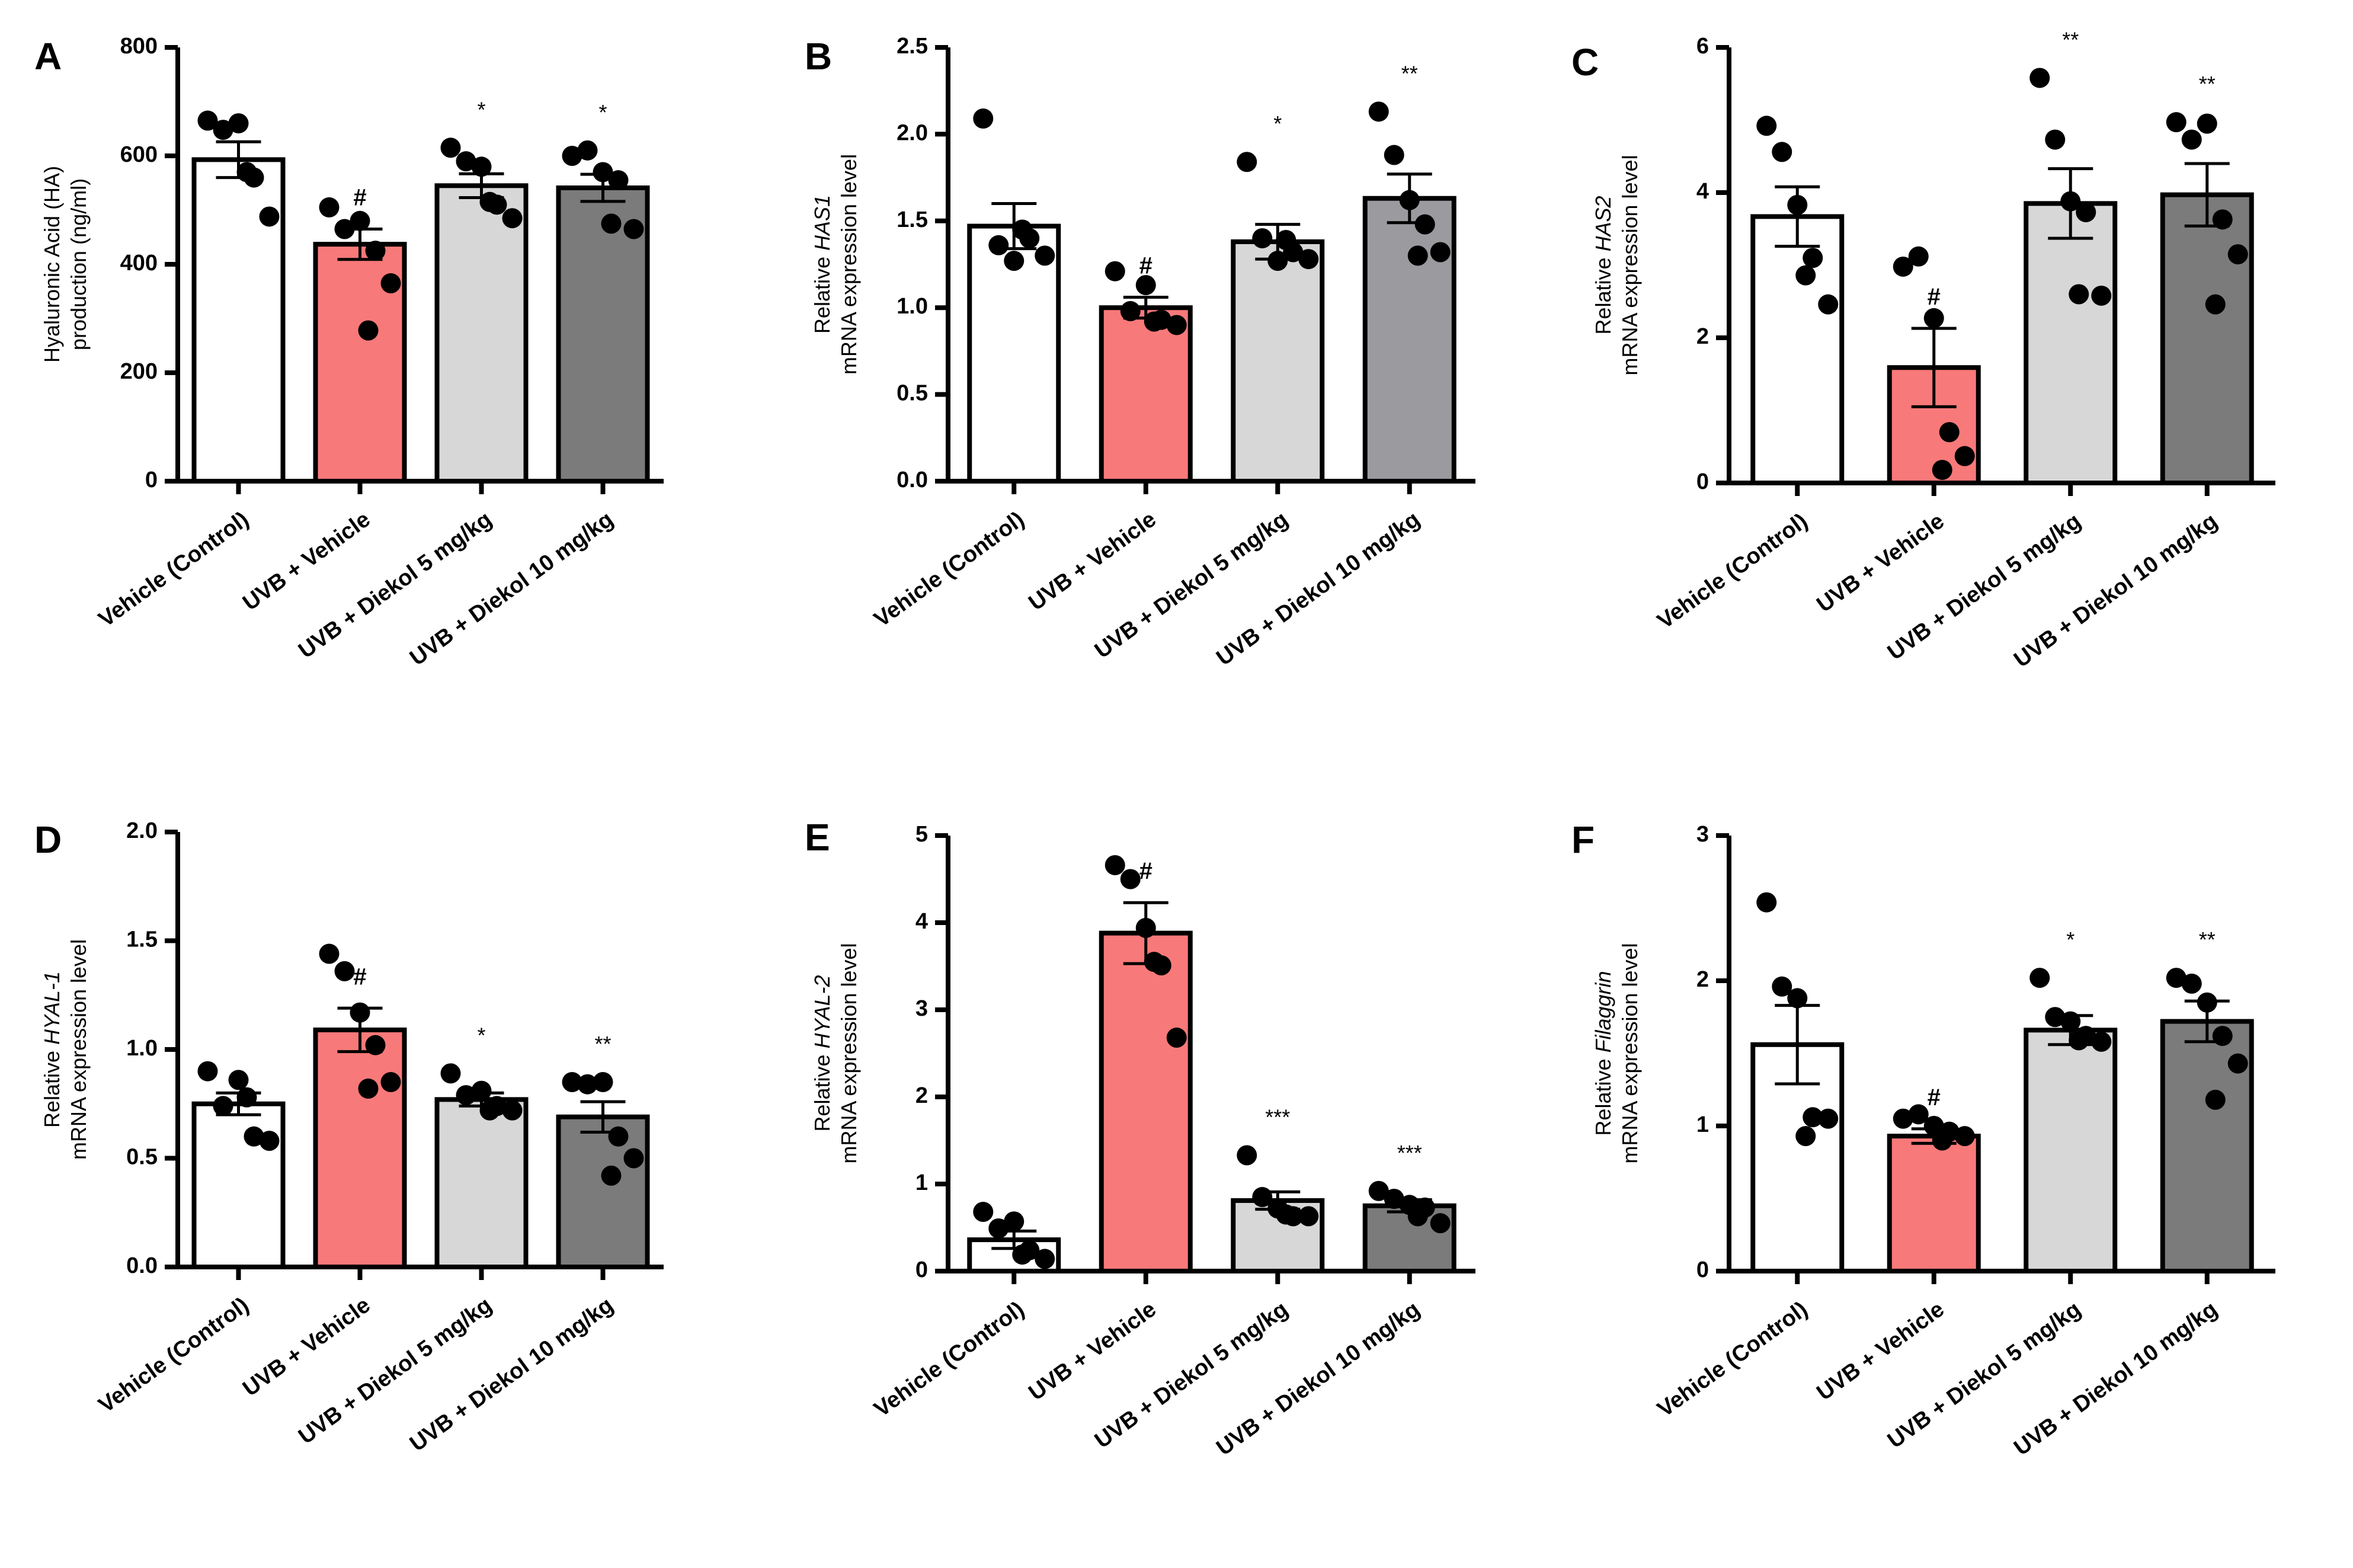 Image resolution: width=2353 pixels, height=1568 pixels. Describe the element at coordinates (78, 264) in the screenshot. I see `y-axis-title-line2: production (ng/ml)` at that location.